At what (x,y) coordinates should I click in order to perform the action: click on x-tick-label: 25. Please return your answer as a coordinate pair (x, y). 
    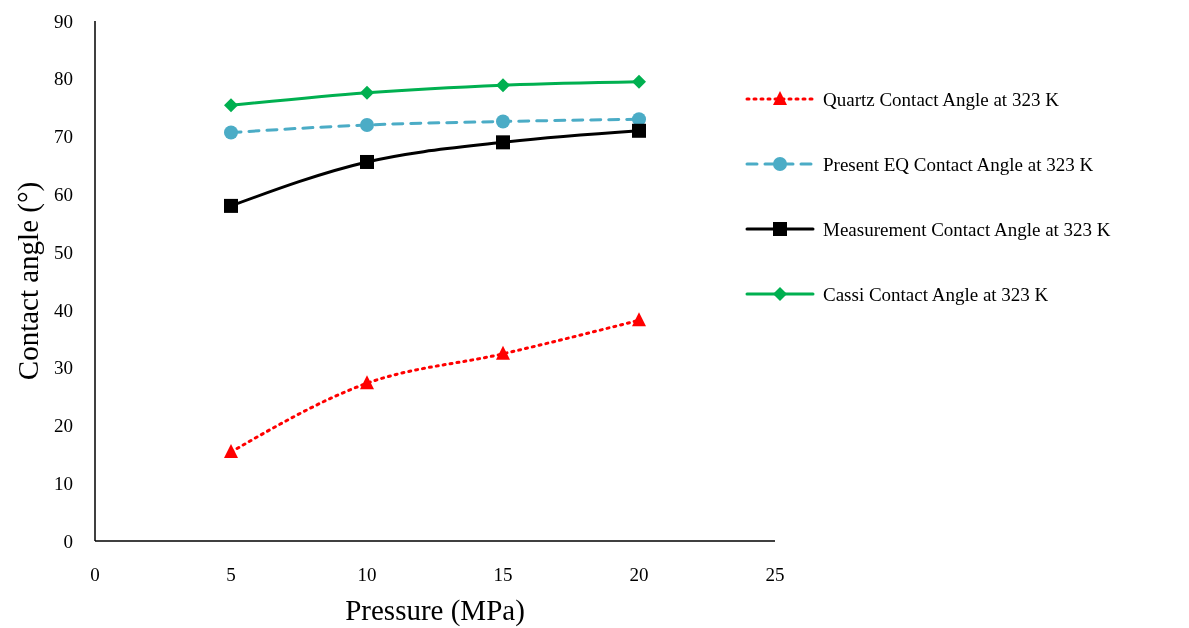
    Looking at the image, I should click on (775, 574).